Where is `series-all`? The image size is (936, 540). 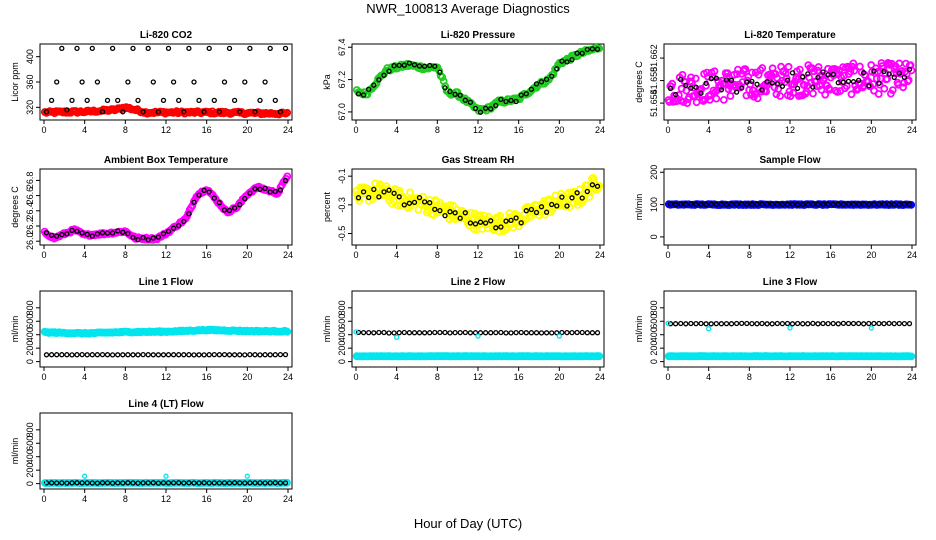
series-all is located at coordinates (478, 79).